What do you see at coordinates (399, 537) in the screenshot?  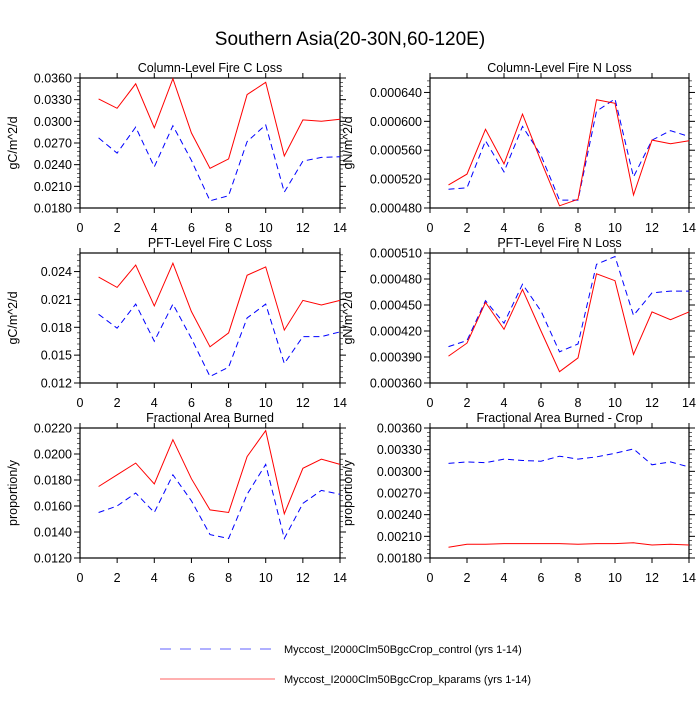 I see `y-tick-label: 0.00210` at bounding box center [399, 537].